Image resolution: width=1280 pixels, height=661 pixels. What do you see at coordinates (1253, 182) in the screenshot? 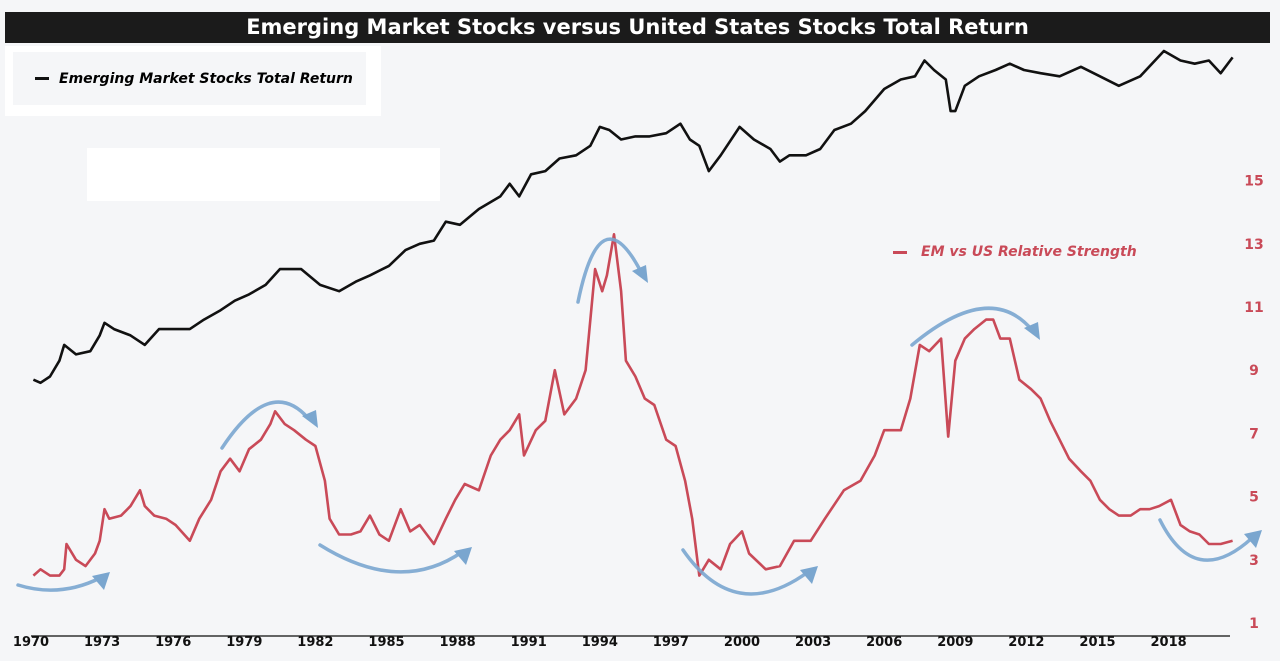
I see `y-tick-label: 15` at bounding box center [1253, 182].